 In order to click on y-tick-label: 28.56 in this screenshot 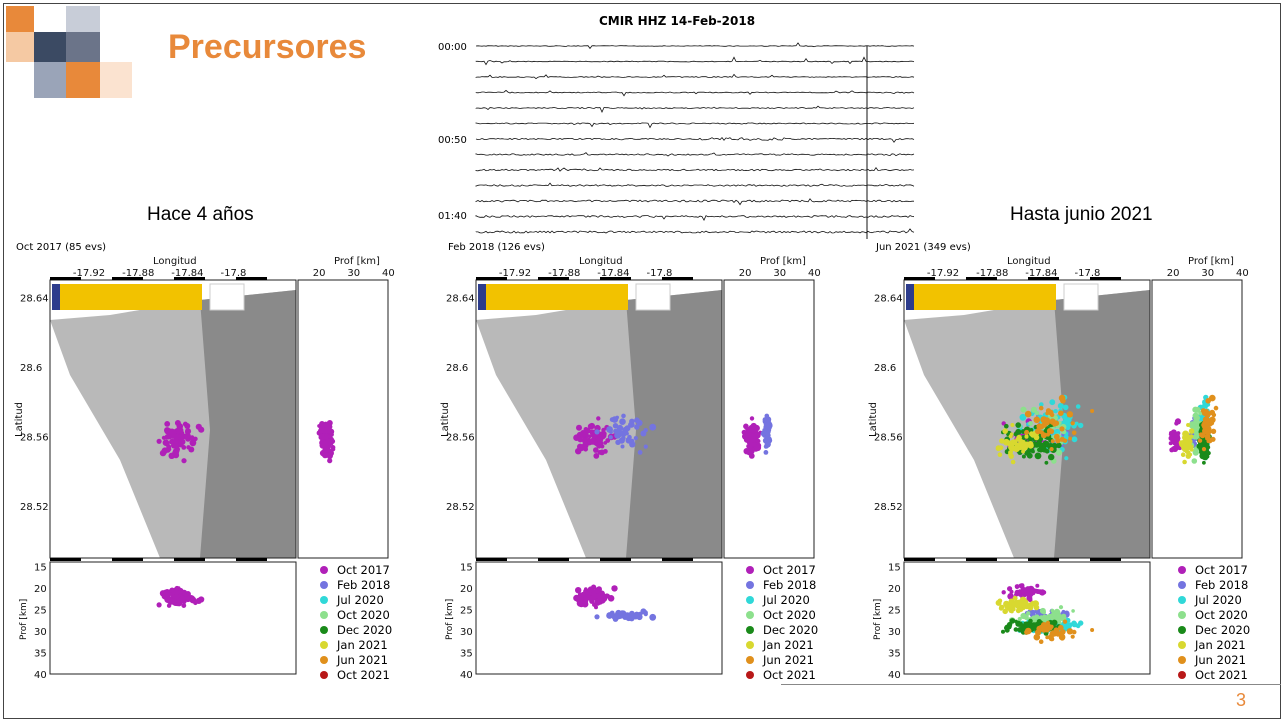, I will do `click(34, 437)`.